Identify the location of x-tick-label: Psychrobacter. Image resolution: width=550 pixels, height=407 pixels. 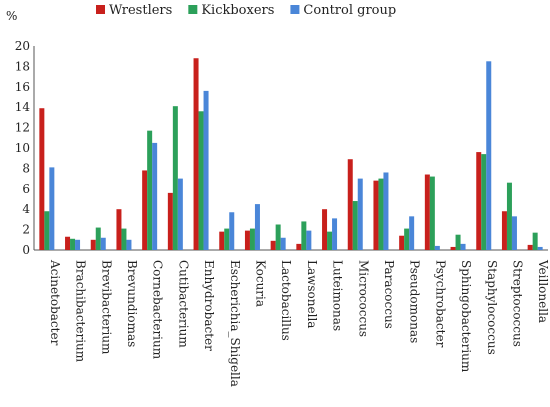
(440, 304).